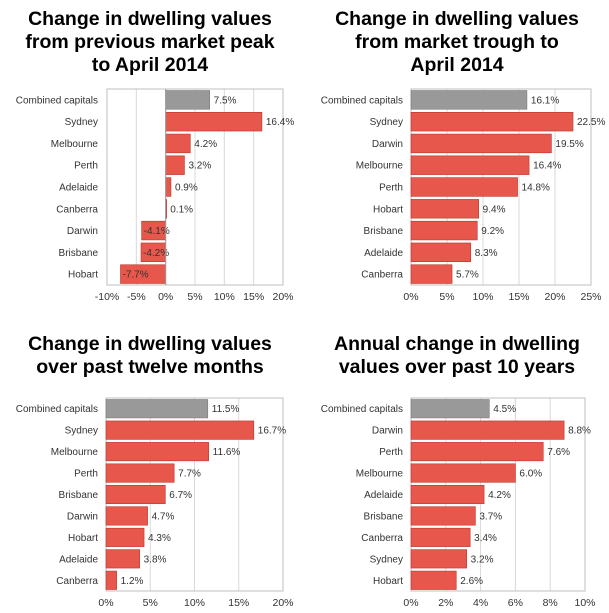 This screenshot has width=609, height=613. What do you see at coordinates (569, 144) in the screenshot?
I see `data-label: 19.5%` at bounding box center [569, 144].